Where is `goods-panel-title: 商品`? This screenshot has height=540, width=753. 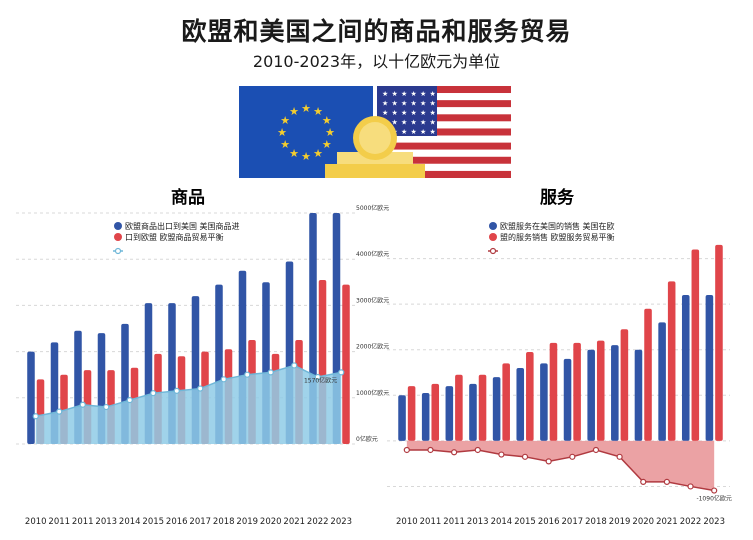 goods-panel-title: 商品 is located at coordinates (188, 197).